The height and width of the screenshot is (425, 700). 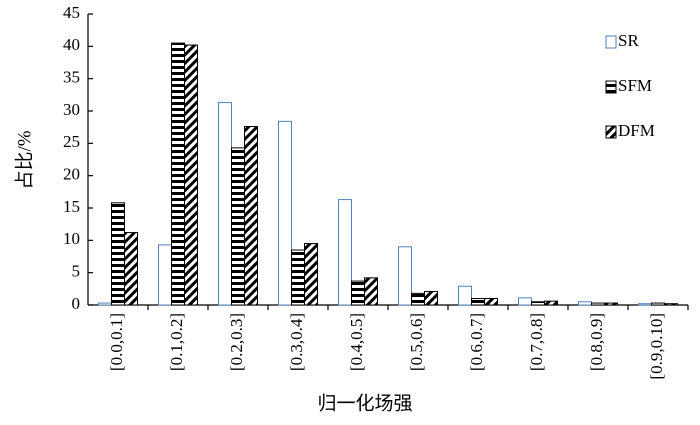 I want to click on x-tick-label: [0.9,0.10], so click(x=656, y=346).